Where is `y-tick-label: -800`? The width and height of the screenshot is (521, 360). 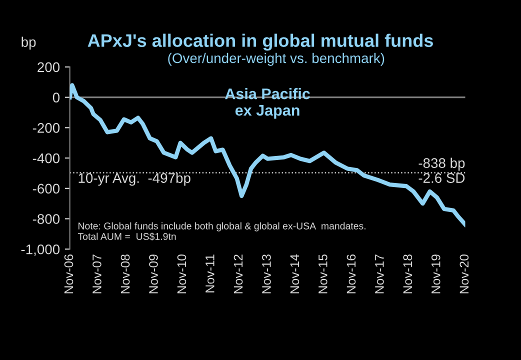
y-tick-label: -800 is located at coordinates (46, 219).